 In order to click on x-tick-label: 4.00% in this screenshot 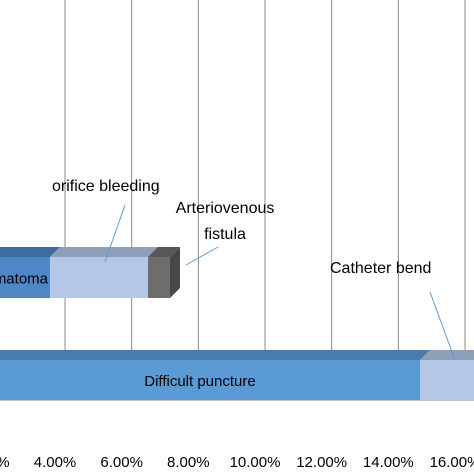, I will do `click(55, 462)`.